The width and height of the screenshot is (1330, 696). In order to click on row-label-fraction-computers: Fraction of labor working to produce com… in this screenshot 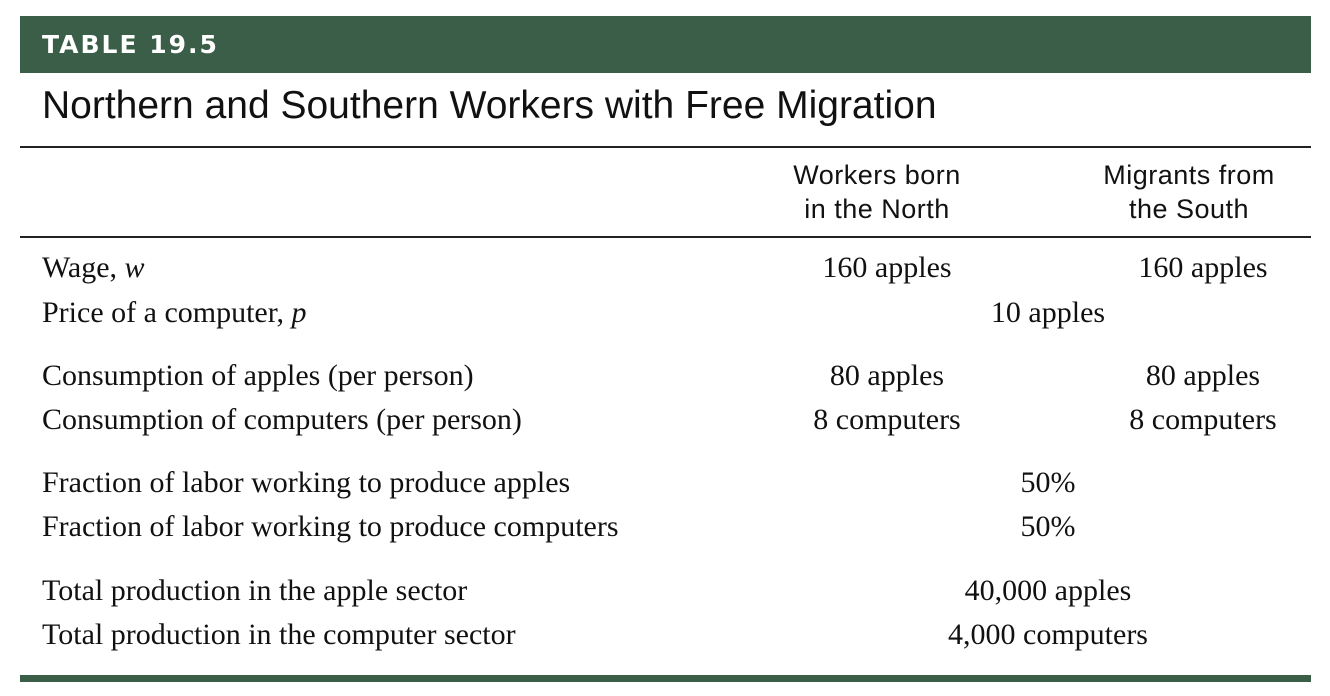, I will do `click(330, 526)`.